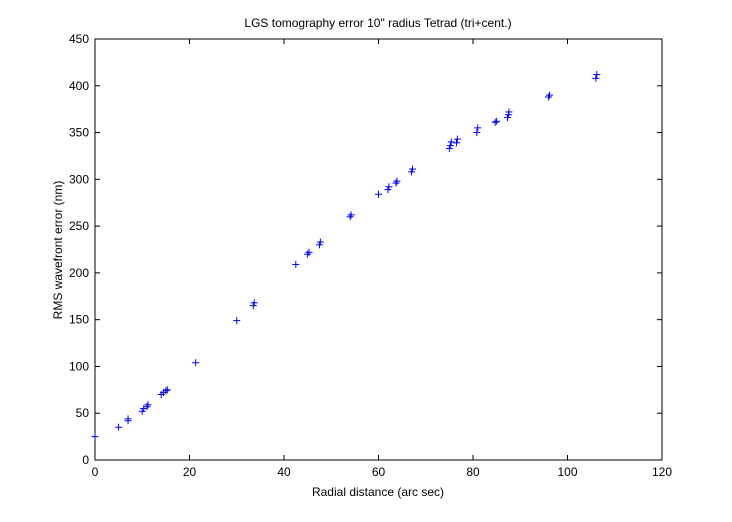  Describe the element at coordinates (284, 472) in the screenshot. I see `x-tick-label: 40` at that location.